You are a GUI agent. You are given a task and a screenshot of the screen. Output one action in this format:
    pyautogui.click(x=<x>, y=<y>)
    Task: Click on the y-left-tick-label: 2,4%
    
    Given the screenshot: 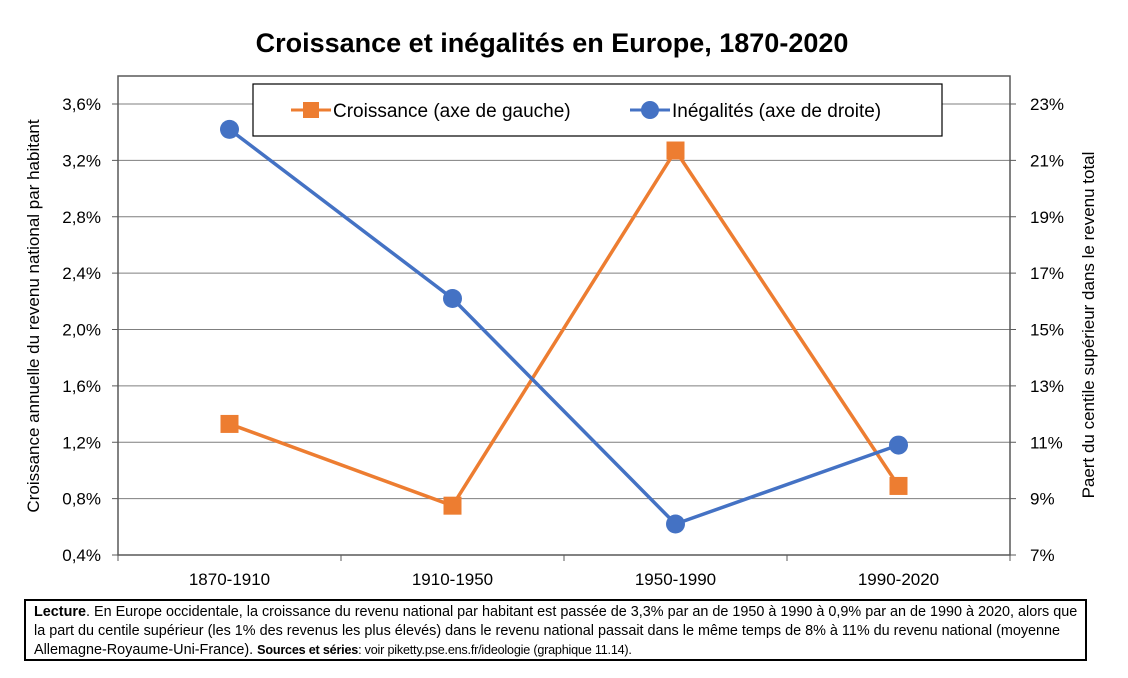 What is the action you would take?
    pyautogui.click(x=81, y=273)
    